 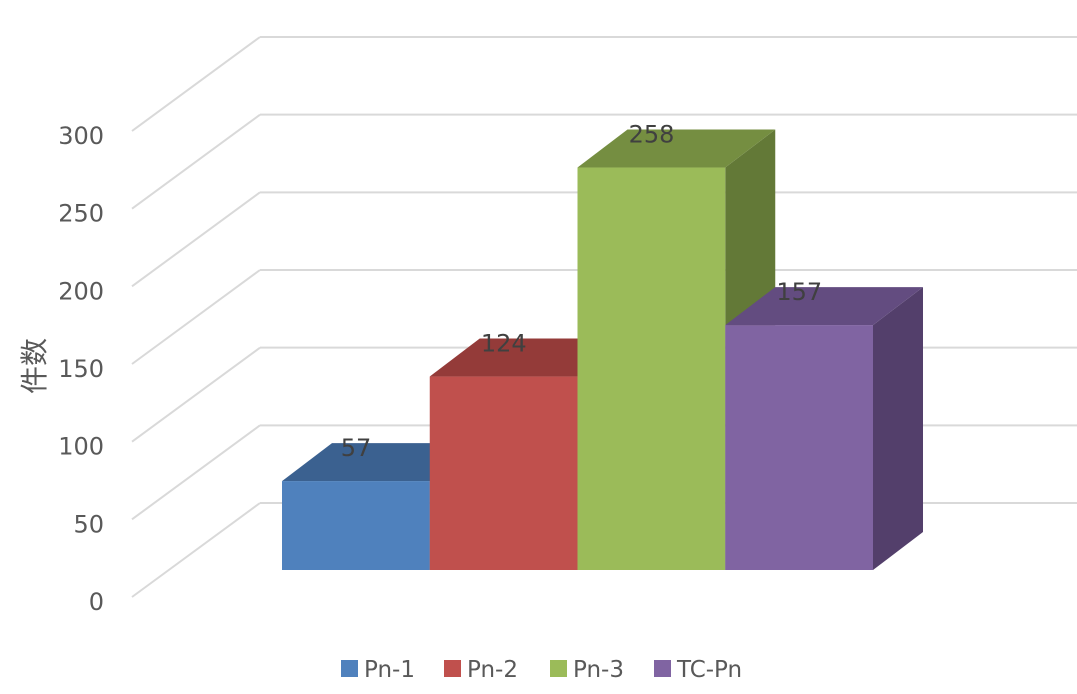 What do you see at coordinates (81, 214) in the screenshot?
I see `y-tick-label: 250` at bounding box center [81, 214].